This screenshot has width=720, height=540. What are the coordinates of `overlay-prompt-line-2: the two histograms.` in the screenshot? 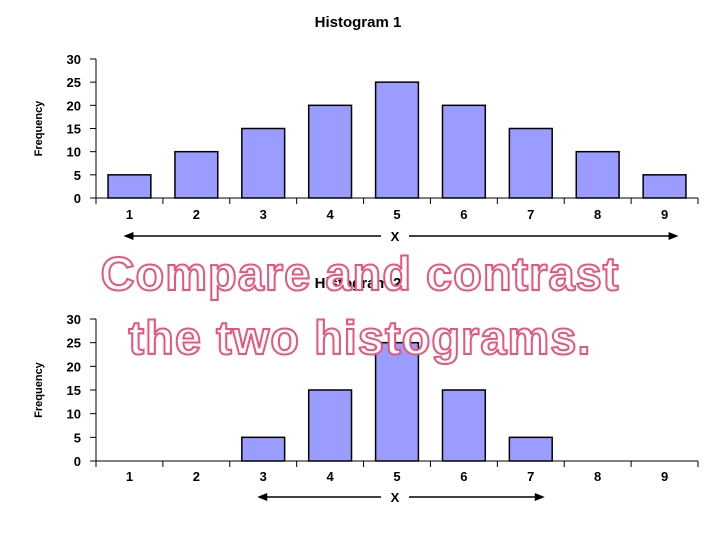 It's located at (360, 338).